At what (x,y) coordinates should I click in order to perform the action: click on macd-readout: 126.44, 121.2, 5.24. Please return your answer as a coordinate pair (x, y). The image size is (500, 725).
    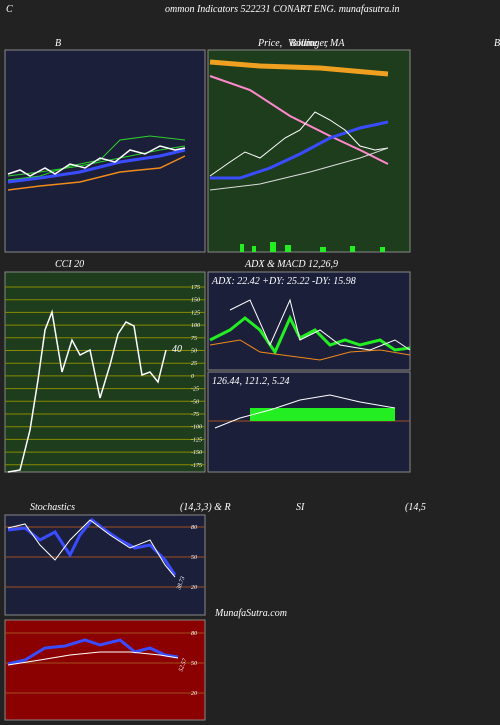
    Looking at the image, I should click on (251, 381).